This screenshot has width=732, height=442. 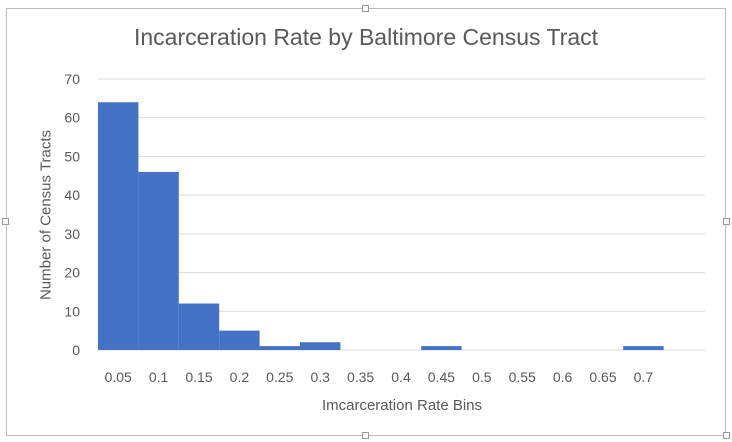 What do you see at coordinates (118, 377) in the screenshot?
I see `x-tick-label: 0.05` at bounding box center [118, 377].